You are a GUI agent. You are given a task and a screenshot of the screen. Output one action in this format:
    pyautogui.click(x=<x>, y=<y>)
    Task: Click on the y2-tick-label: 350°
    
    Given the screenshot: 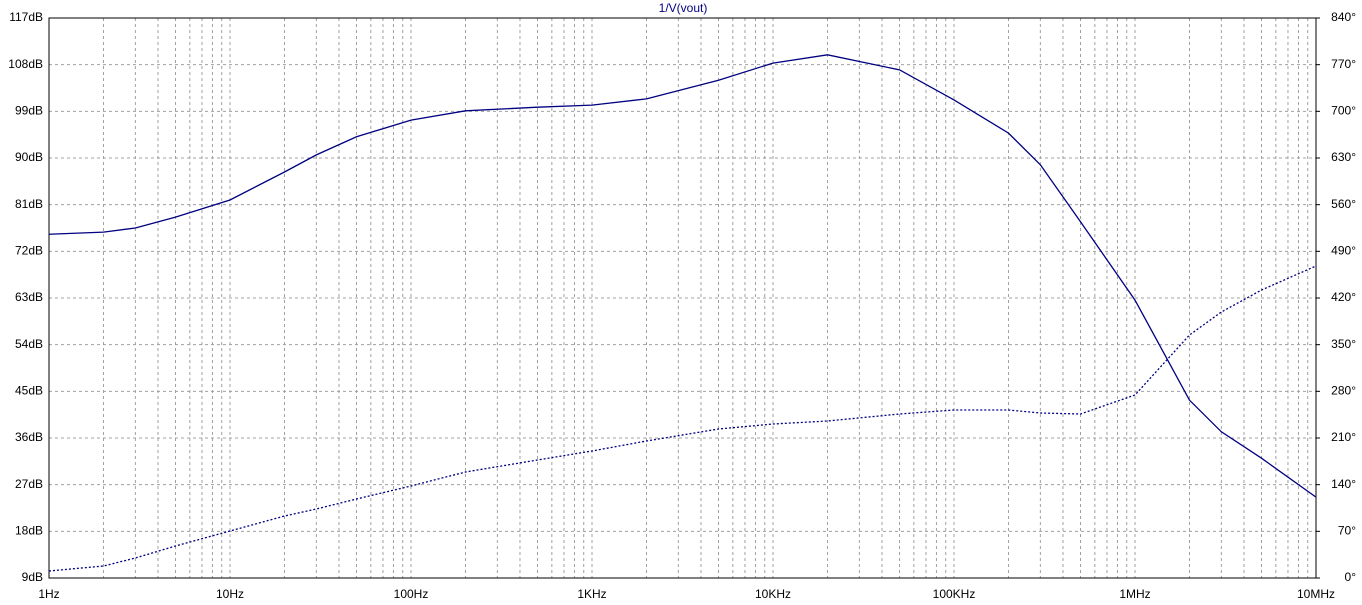 What is the action you would take?
    pyautogui.click(x=1343, y=344)
    